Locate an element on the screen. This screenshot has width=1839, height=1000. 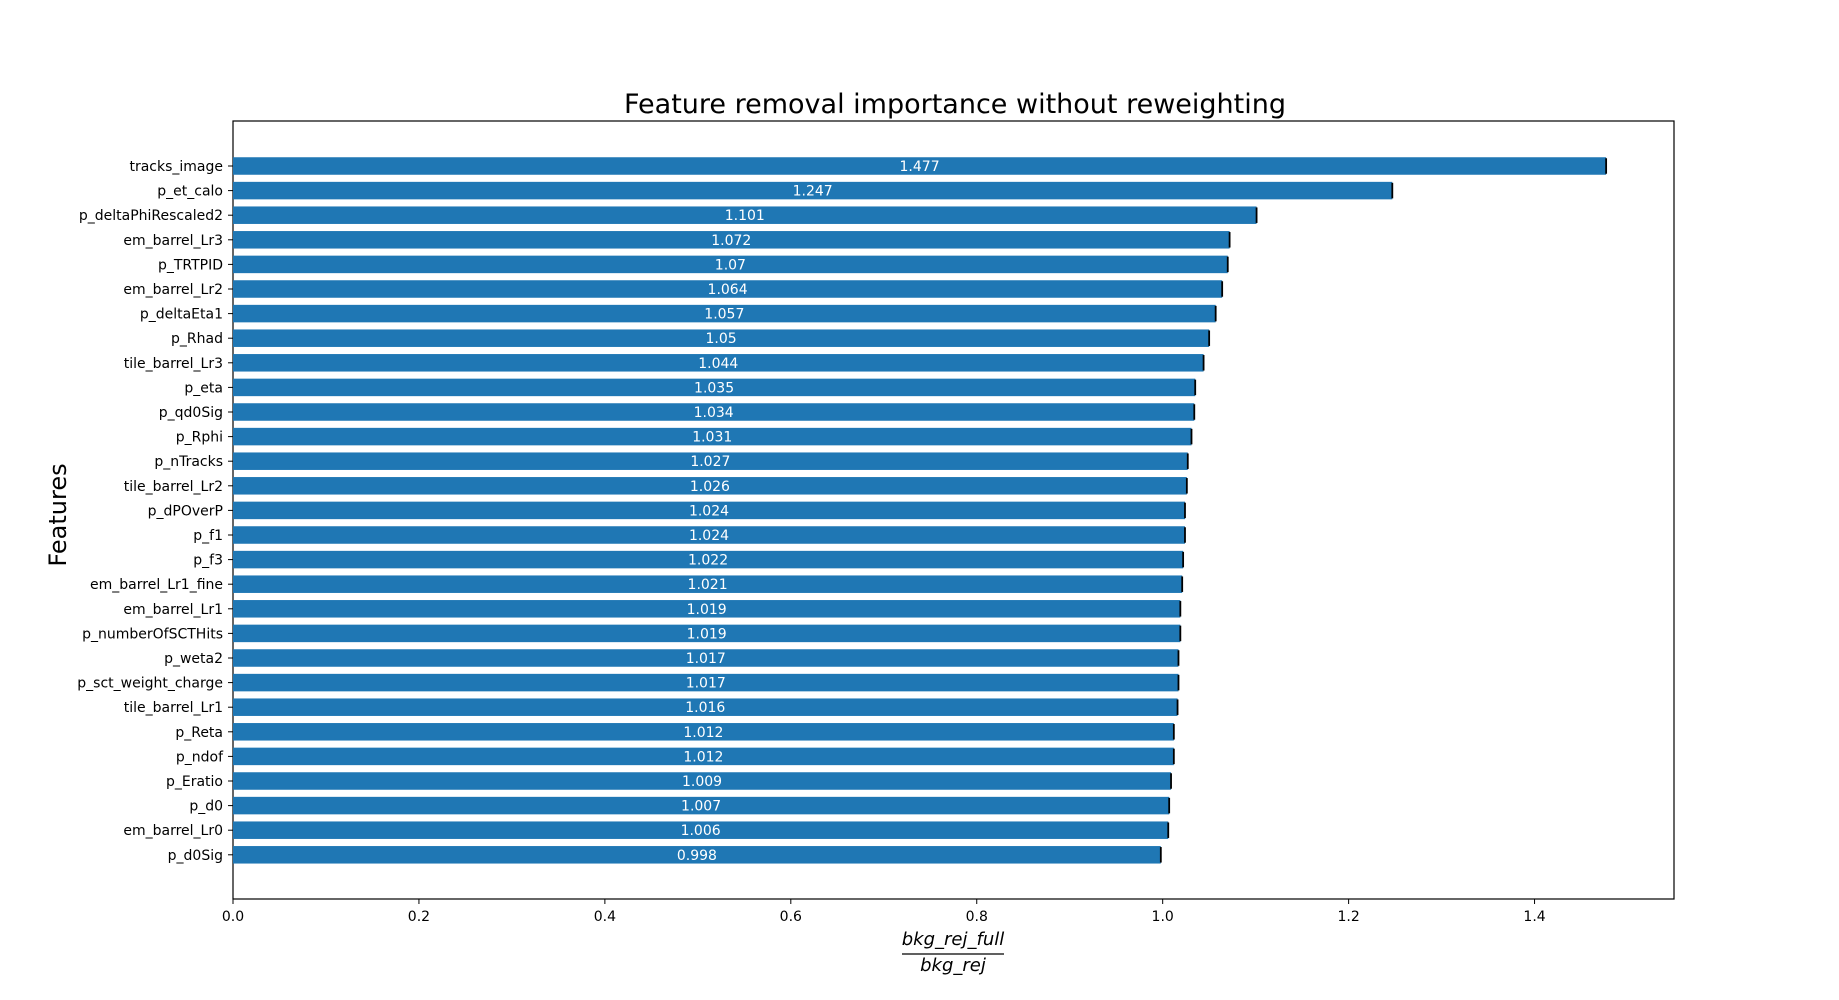
y-tick-label: p_weta2 is located at coordinates (193, 659).